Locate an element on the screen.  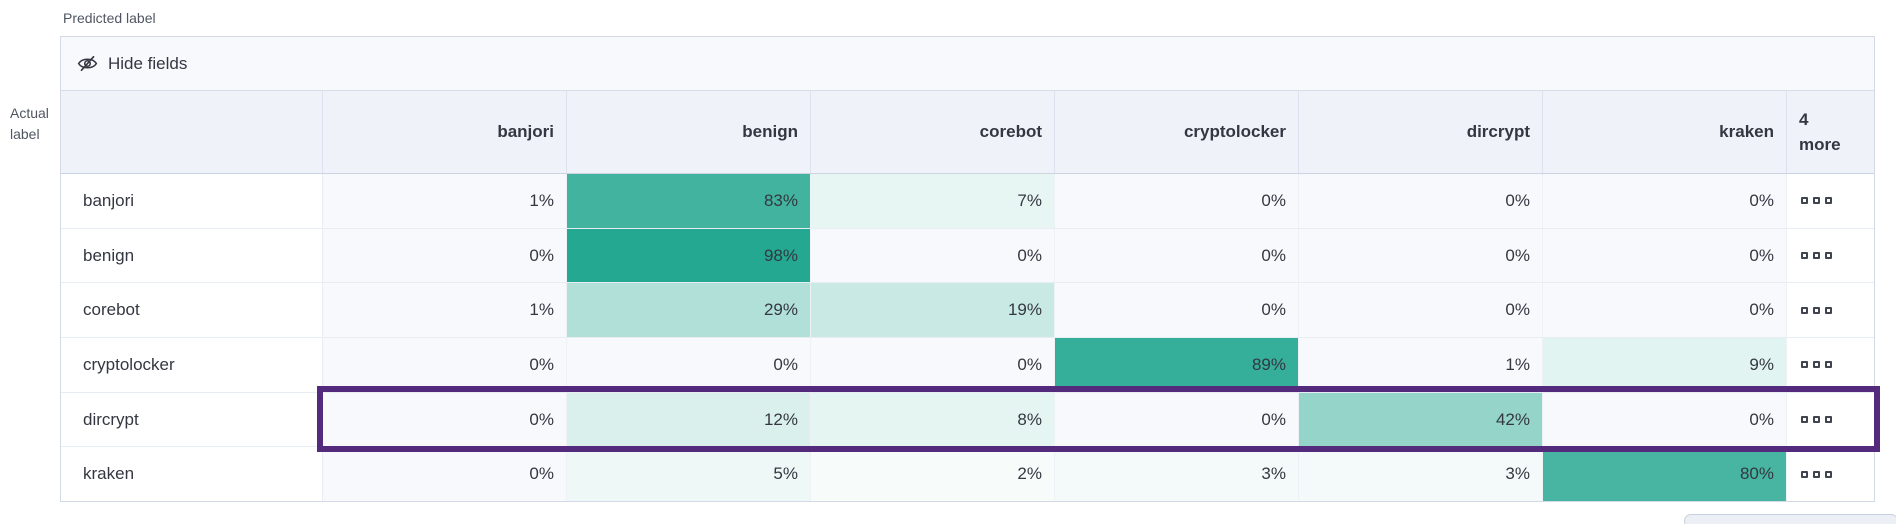
cell-cryptolocker-banjori: 0% is located at coordinates (445, 365).